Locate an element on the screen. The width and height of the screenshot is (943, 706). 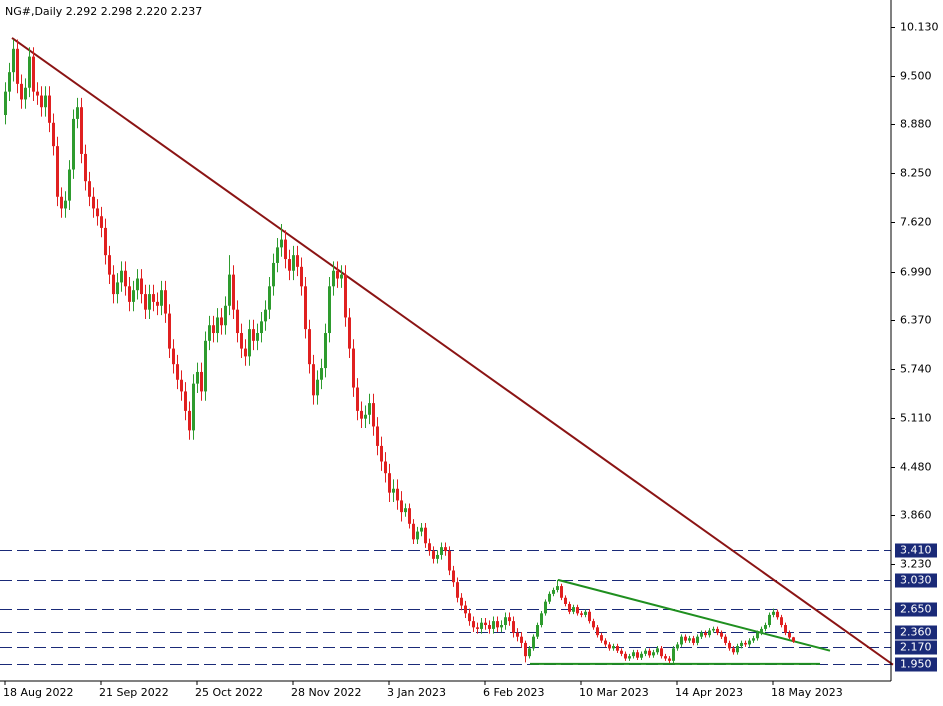
level-label: 2.360 is located at coordinates (916, 632).